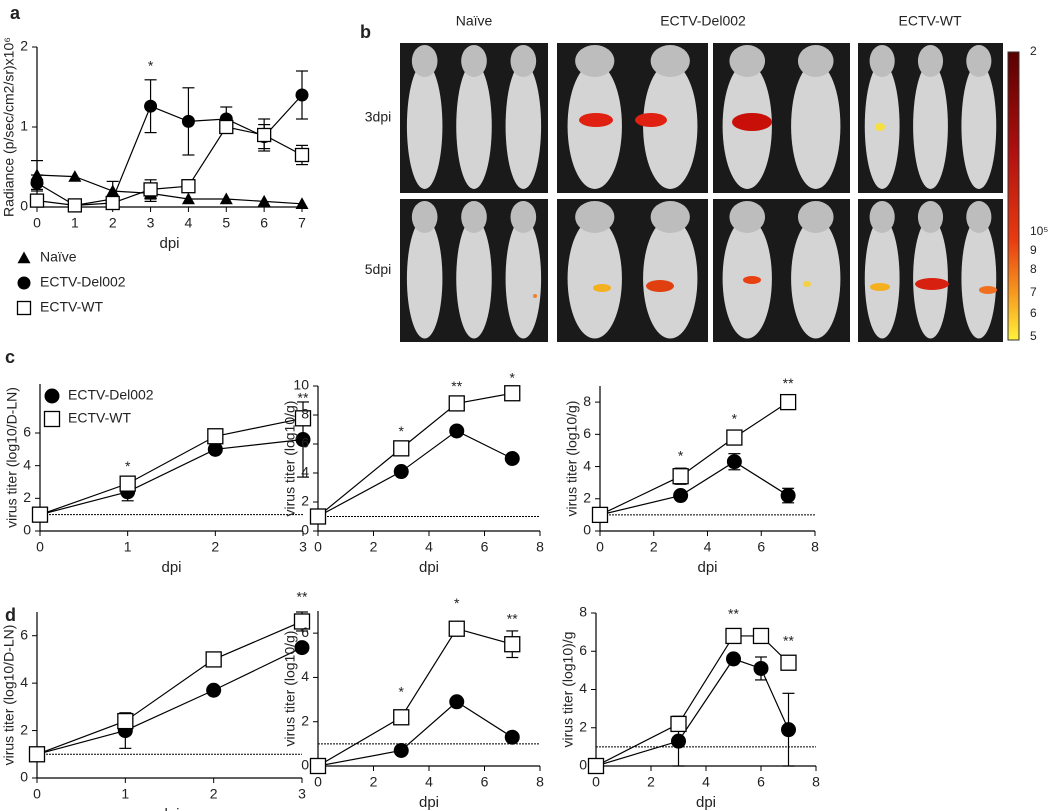 This screenshot has width=1050, height=811. I want to click on column-header: Naïve, so click(474, 21).